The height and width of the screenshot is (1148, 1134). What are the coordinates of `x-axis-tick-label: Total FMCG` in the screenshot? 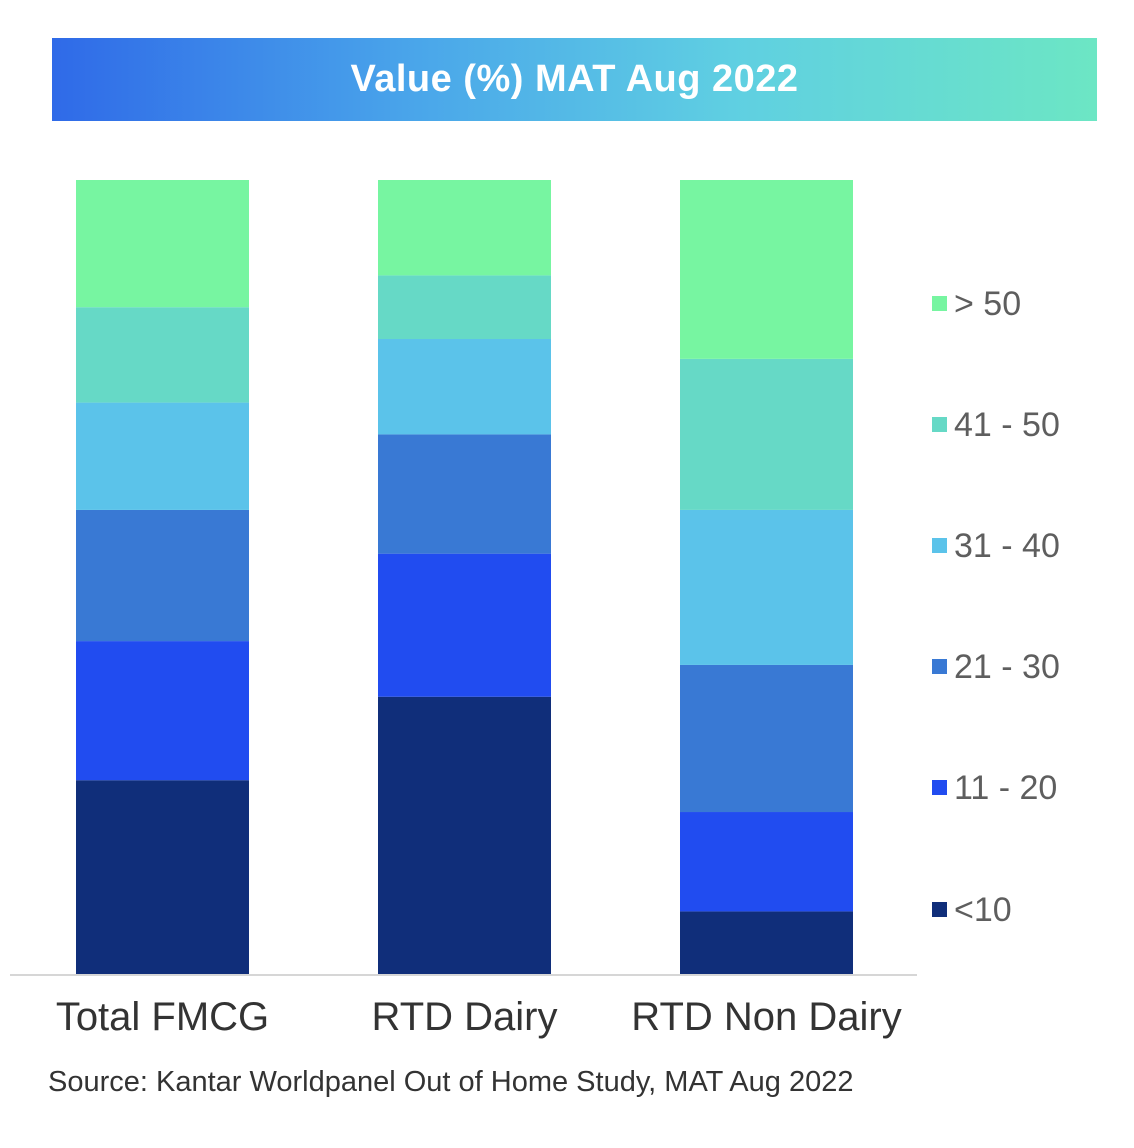 It's located at (162, 1017).